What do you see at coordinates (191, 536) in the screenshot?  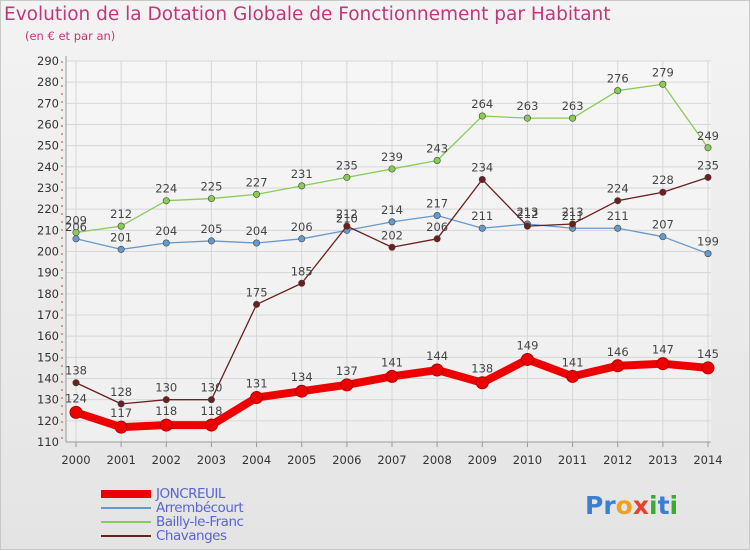 I see `legend-label: Chavanges` at bounding box center [191, 536].